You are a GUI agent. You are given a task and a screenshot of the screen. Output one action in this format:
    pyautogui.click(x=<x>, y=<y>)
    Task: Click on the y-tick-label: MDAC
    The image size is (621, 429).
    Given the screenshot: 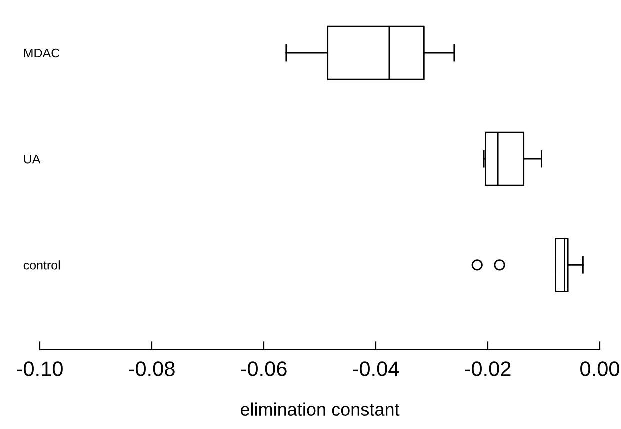 What is the action you would take?
    pyautogui.click(x=42, y=53)
    